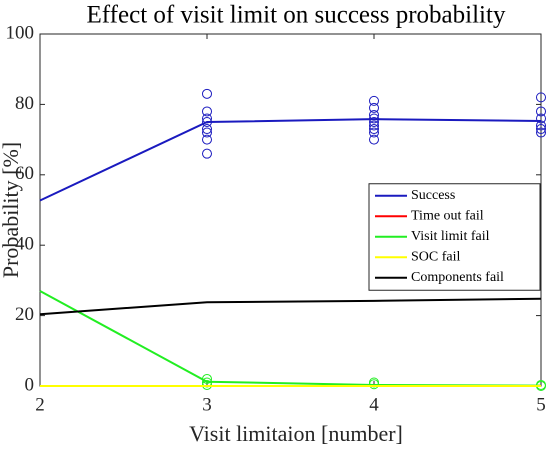 The image size is (550, 451). Describe the element at coordinates (450, 236) in the screenshot. I see `legend-label: Visit limit fail` at that location.